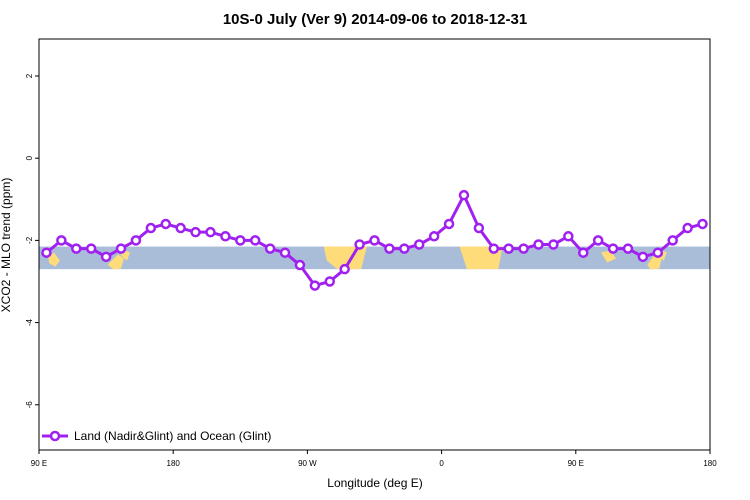 This screenshot has height=500, width=750. Describe the element at coordinates (29, 405) in the screenshot. I see `y-tick-label: -6` at that location.